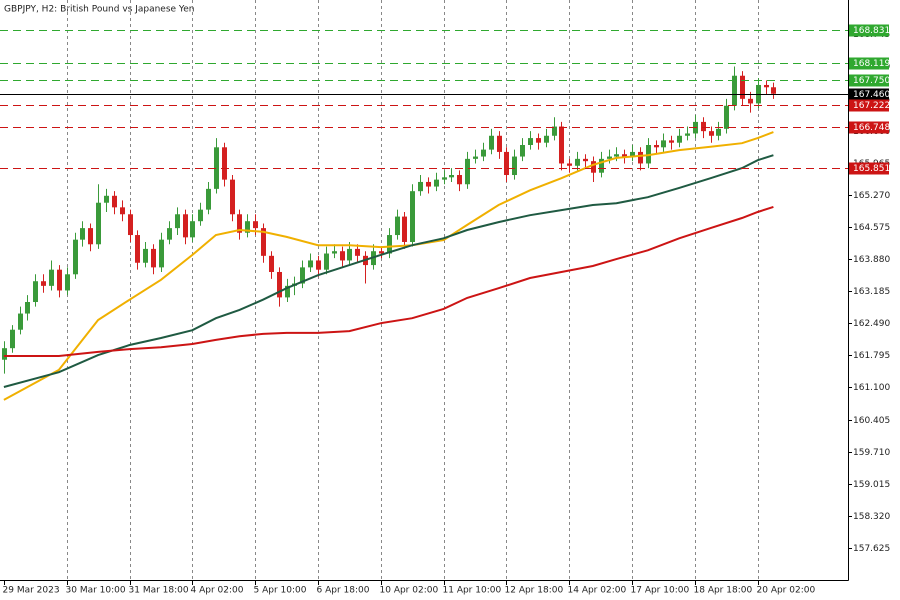 The image size is (900, 600). I want to click on y-tick-label: 159.015, so click(871, 485).